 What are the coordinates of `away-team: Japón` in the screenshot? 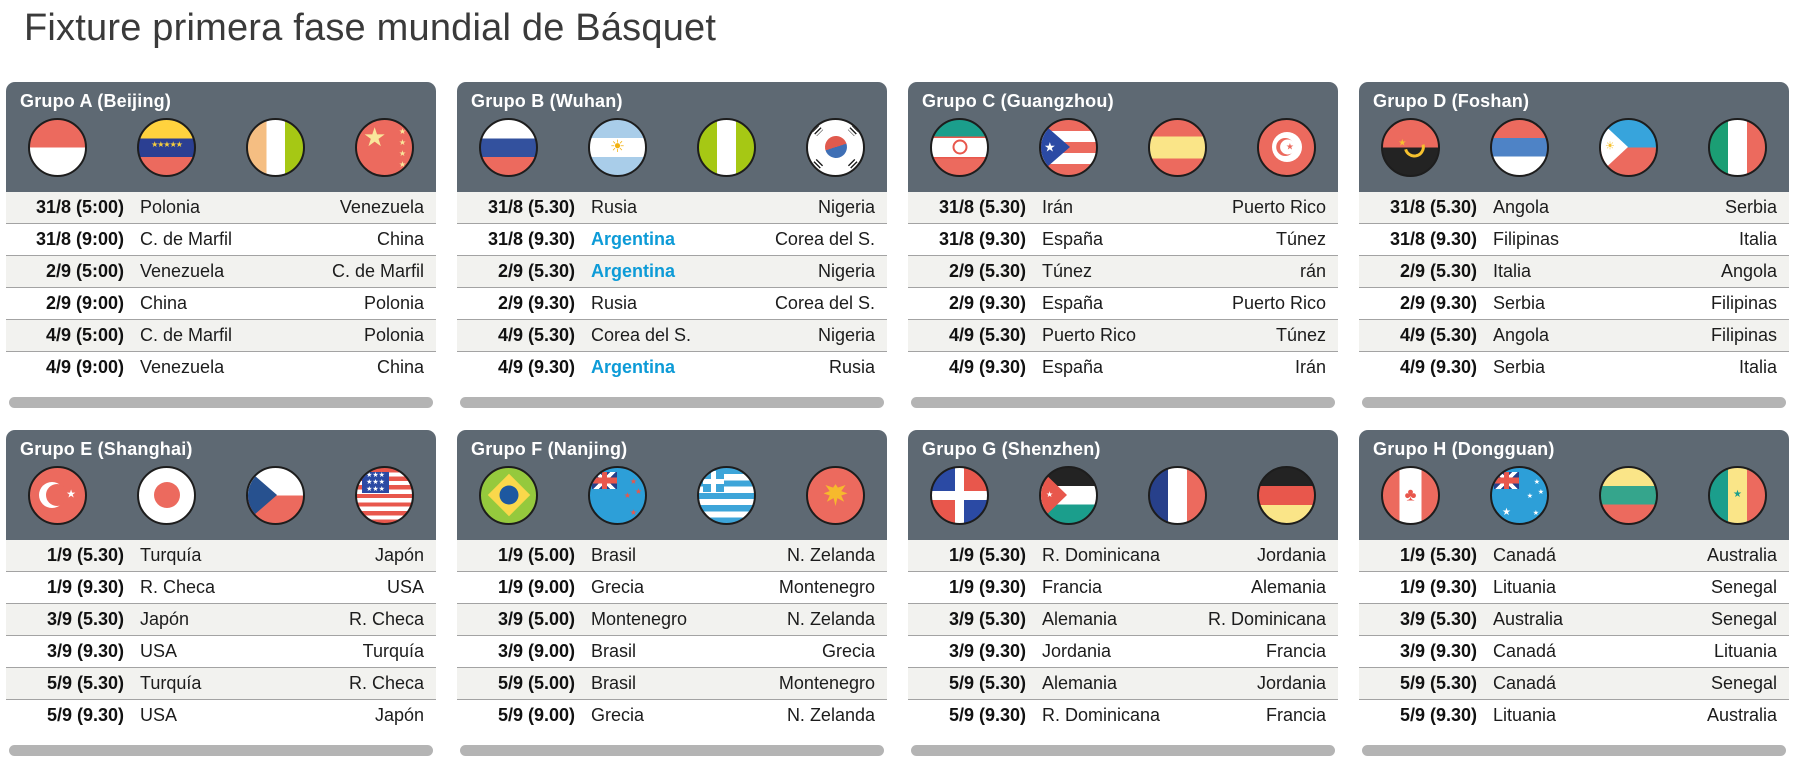 It's located at (399, 714).